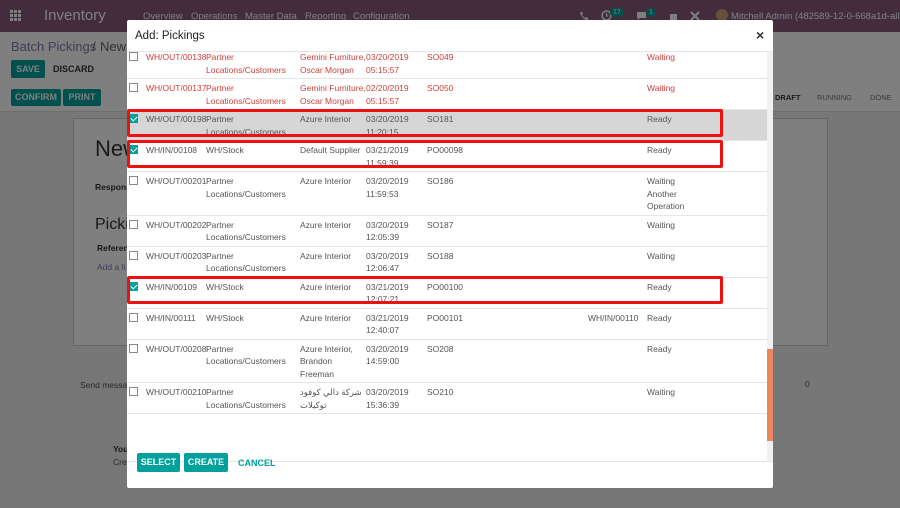 This screenshot has width=900, height=508. Describe the element at coordinates (176, 231) in the screenshot. I see `reference-cell: WH/OUT/00202` at that location.